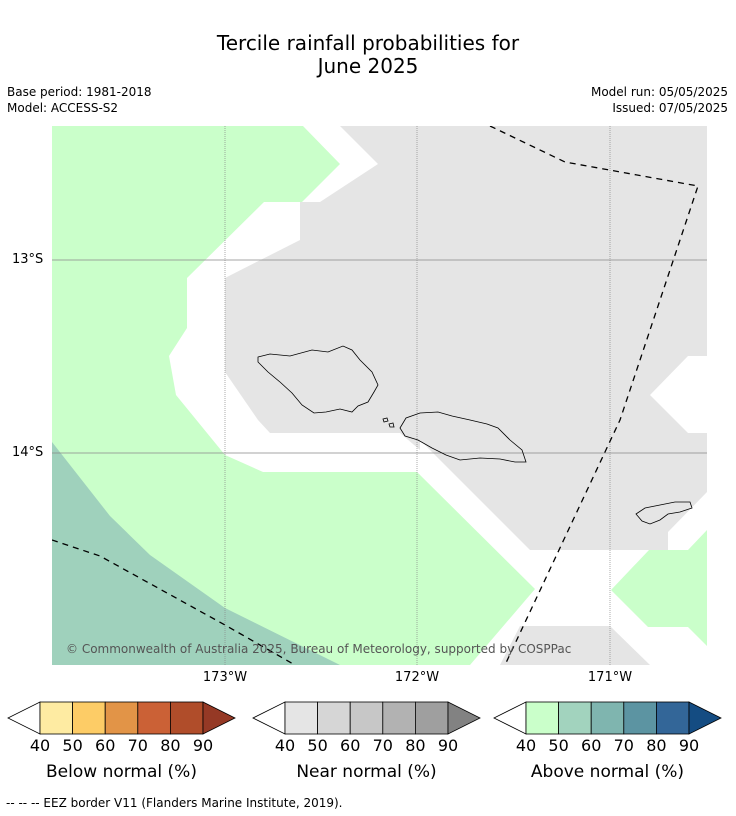 The image size is (736, 816). Describe the element at coordinates (225, 677) in the screenshot. I see `lon-label-173w: 173°W` at that location.